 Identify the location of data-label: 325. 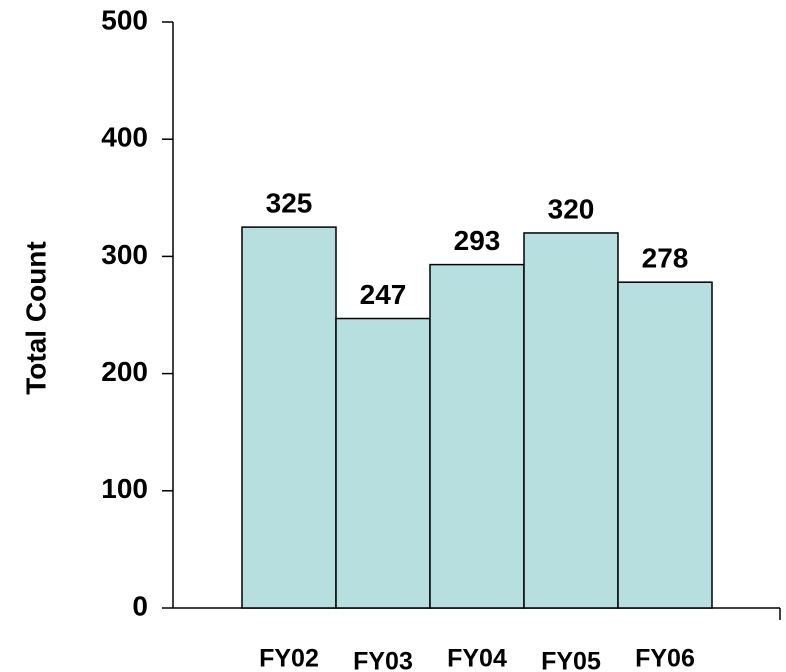
(289, 202).